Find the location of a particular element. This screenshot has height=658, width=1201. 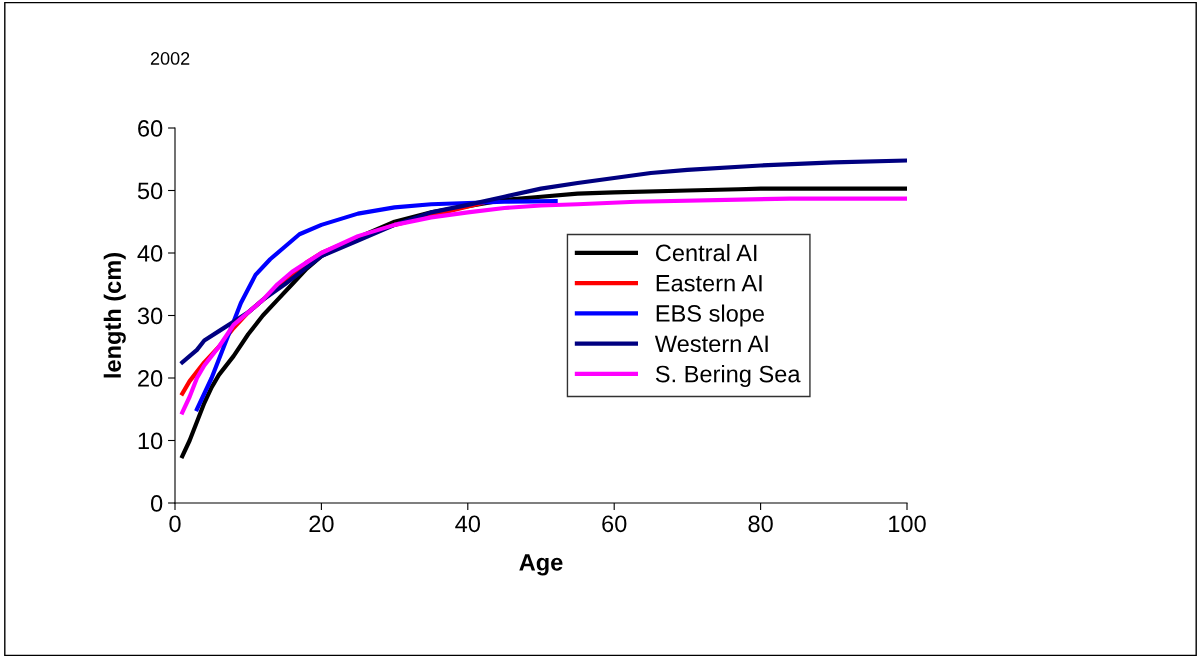

x-tick-label: 100 is located at coordinates (907, 524).